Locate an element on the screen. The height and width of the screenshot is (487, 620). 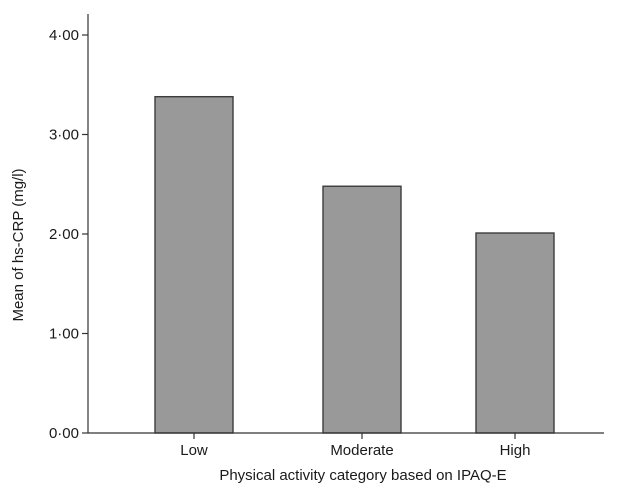
bar-low is located at coordinates (194, 264).